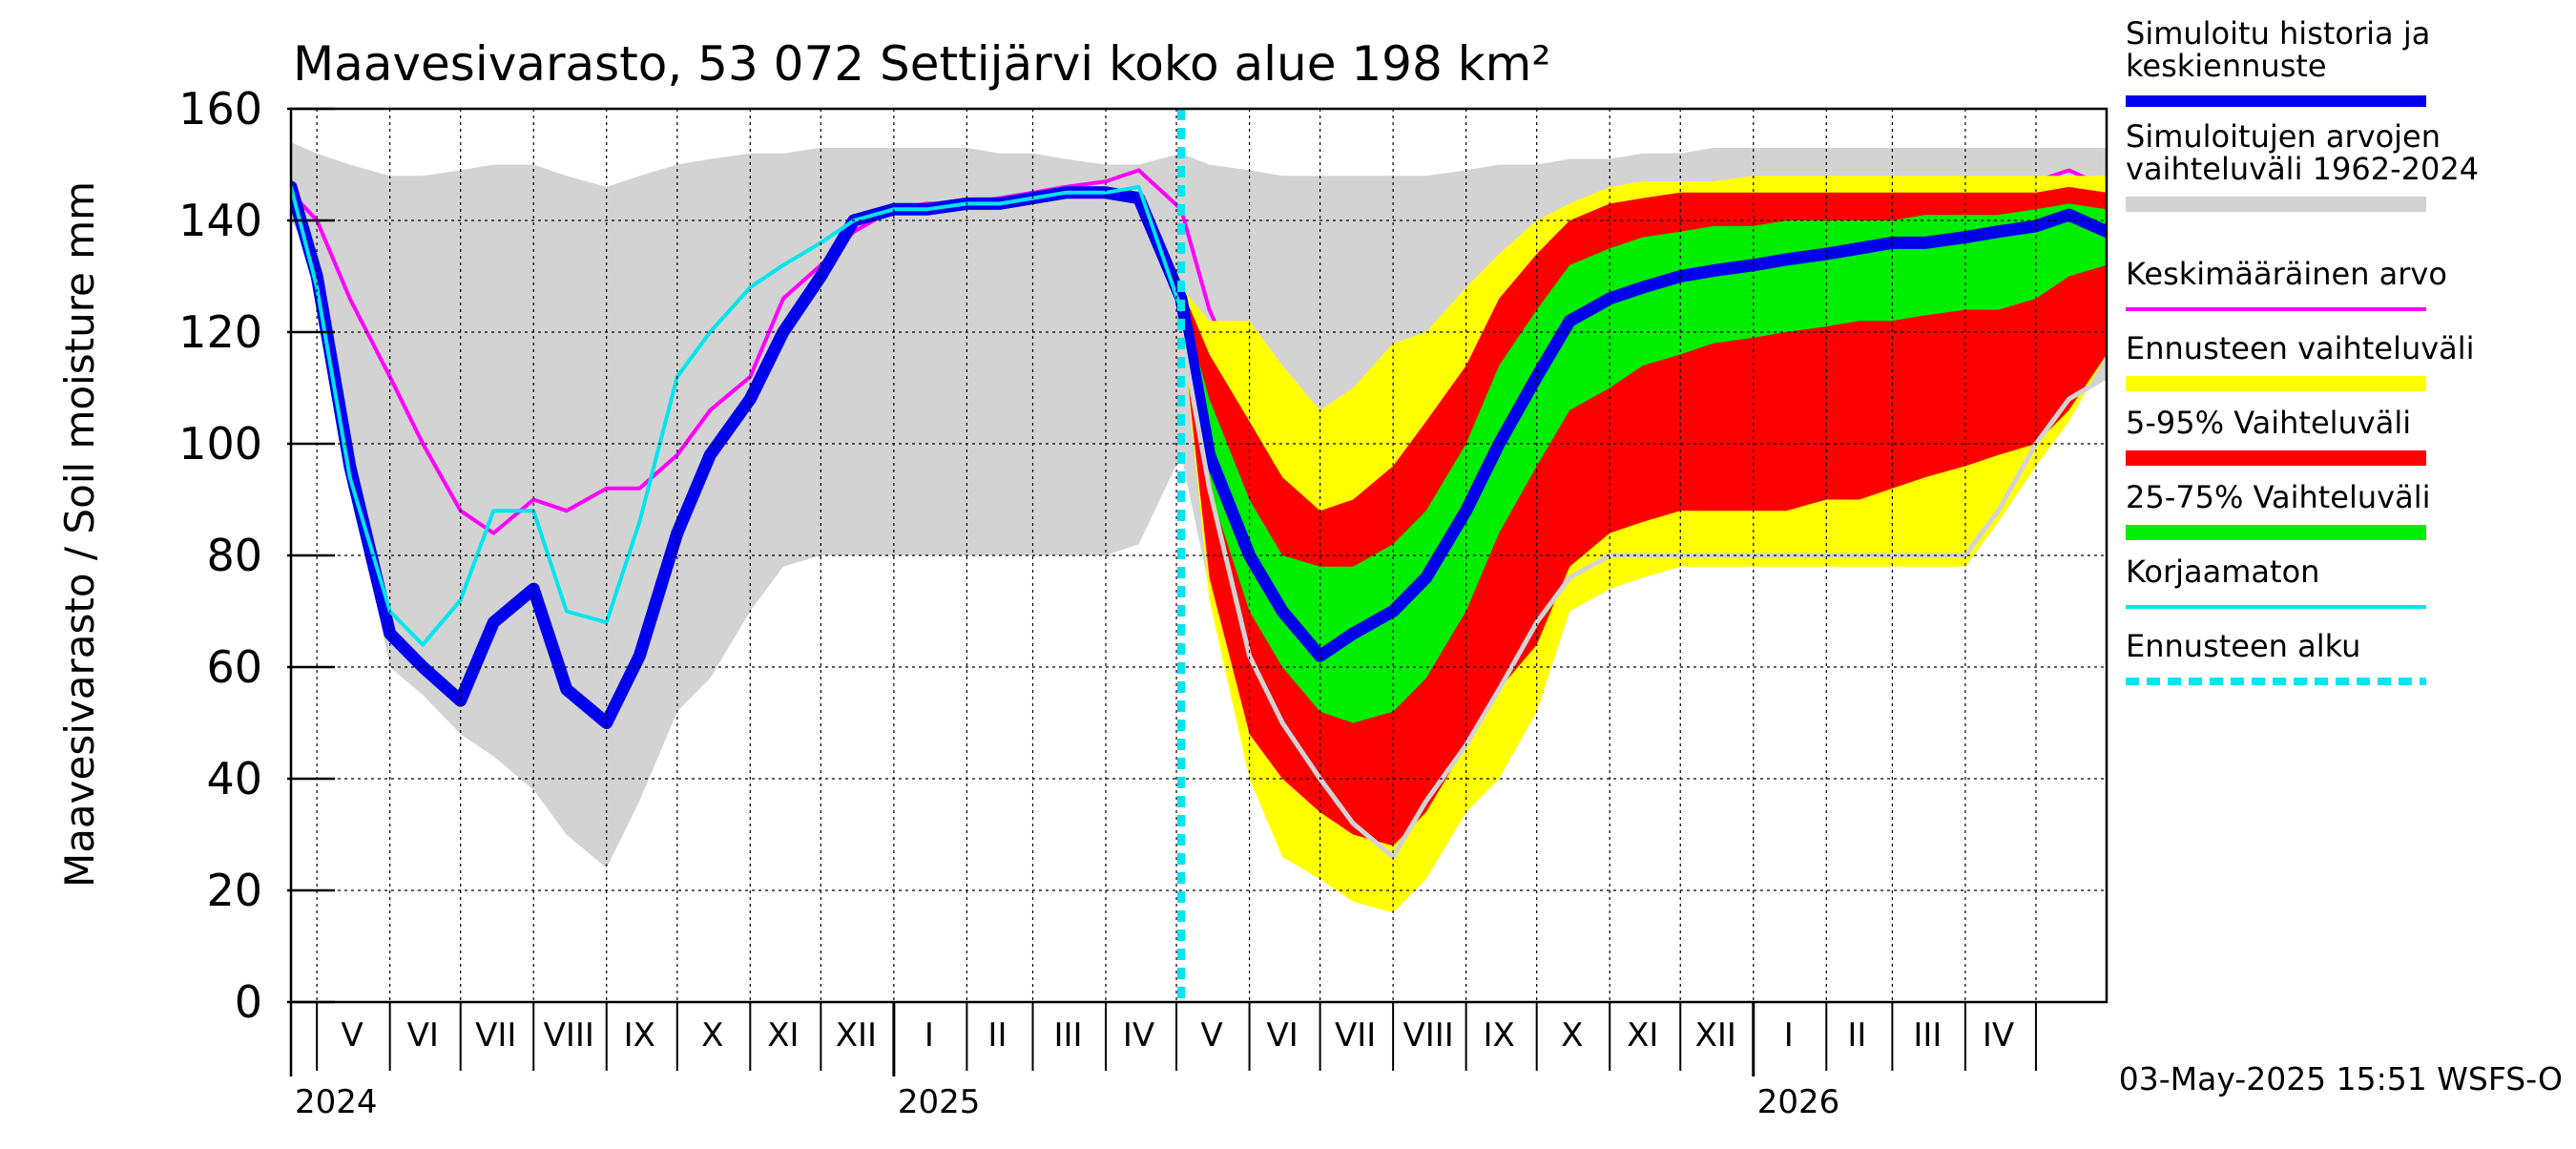 The image size is (2576, 1149). What do you see at coordinates (2341, 1078) in the screenshot?
I see `footer-timestamp: 03-May-2025 15:51 WSFS-O` at bounding box center [2341, 1078].